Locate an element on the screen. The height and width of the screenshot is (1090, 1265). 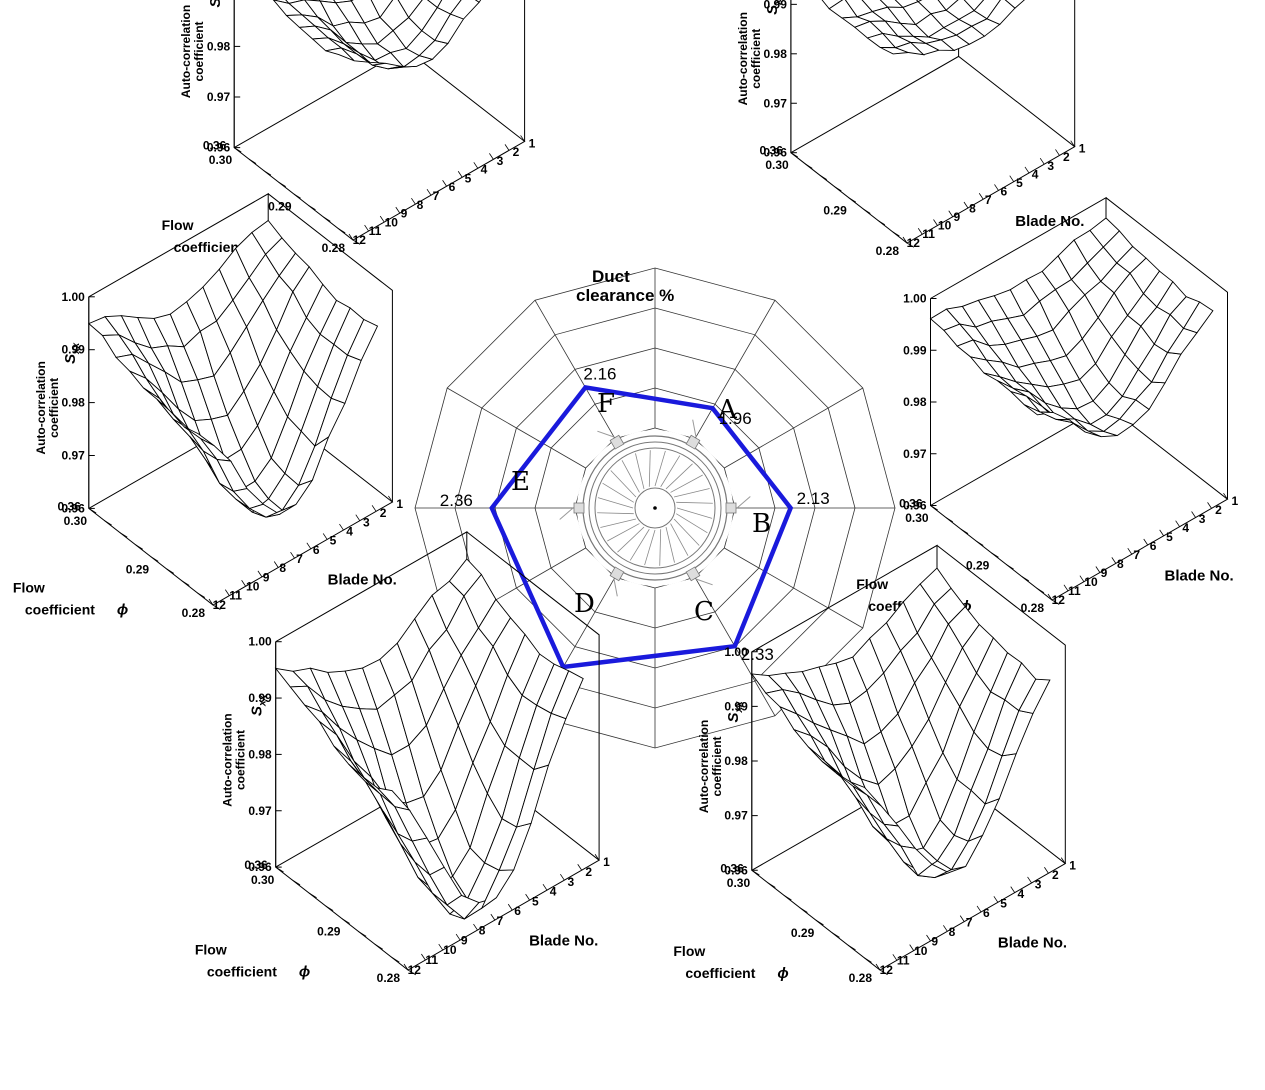
y-tick-label: 0.36 is located at coordinates (215, 146).